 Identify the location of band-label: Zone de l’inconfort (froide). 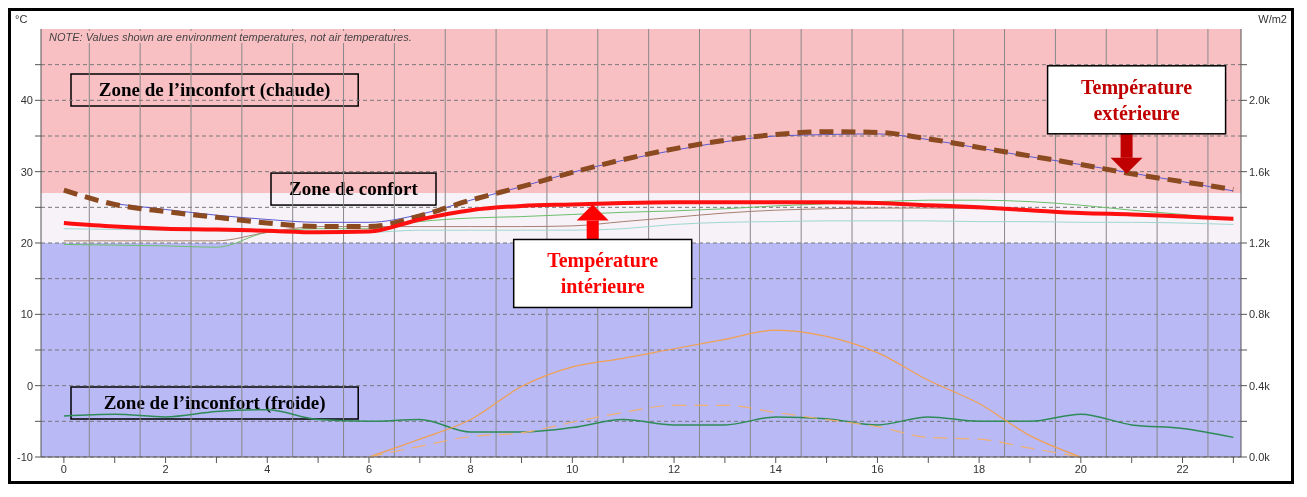
(214, 403).